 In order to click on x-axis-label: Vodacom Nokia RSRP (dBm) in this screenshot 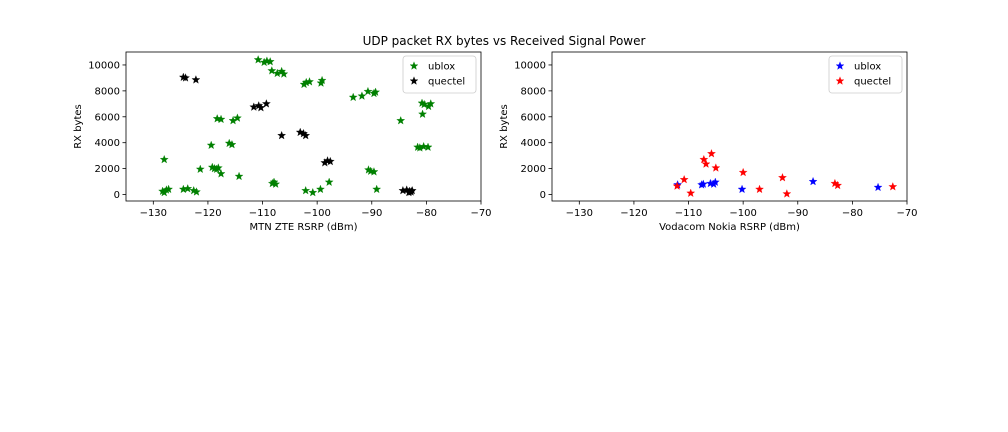, I will do `click(729, 227)`.